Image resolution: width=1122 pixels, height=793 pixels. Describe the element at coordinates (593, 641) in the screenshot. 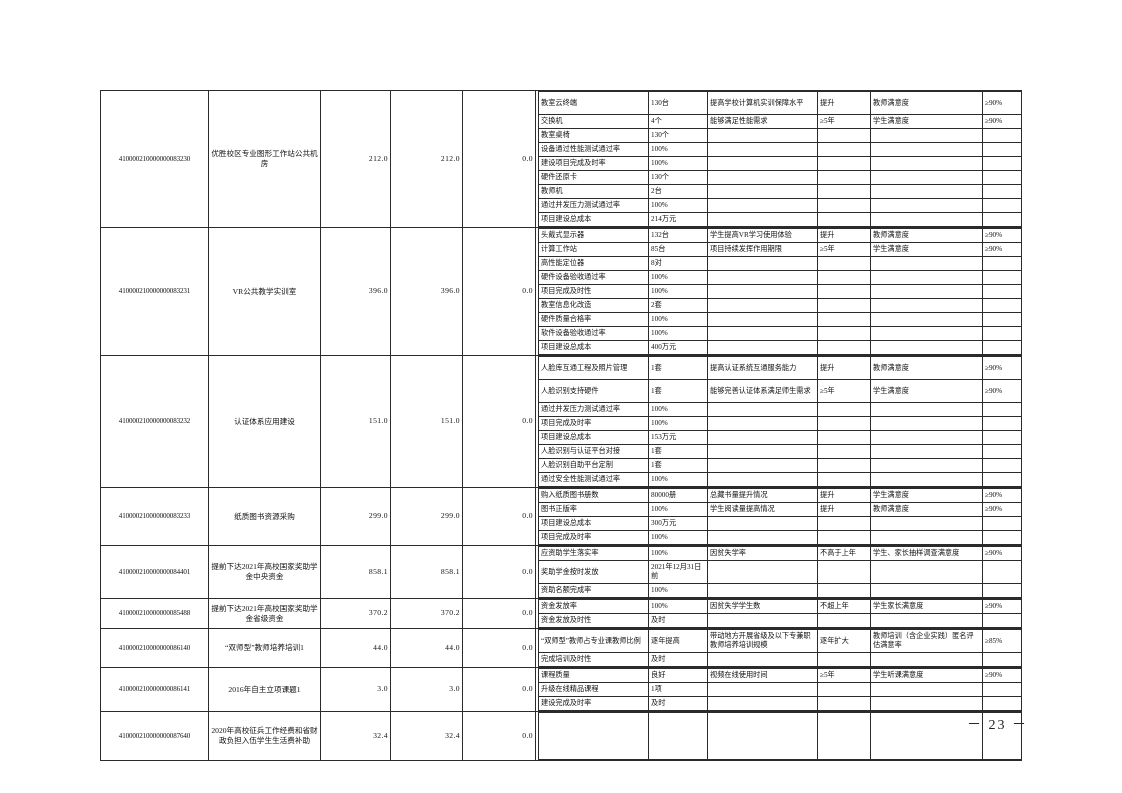

I see `indicator-name: “双师型”教师占专业课教师比例` at that location.